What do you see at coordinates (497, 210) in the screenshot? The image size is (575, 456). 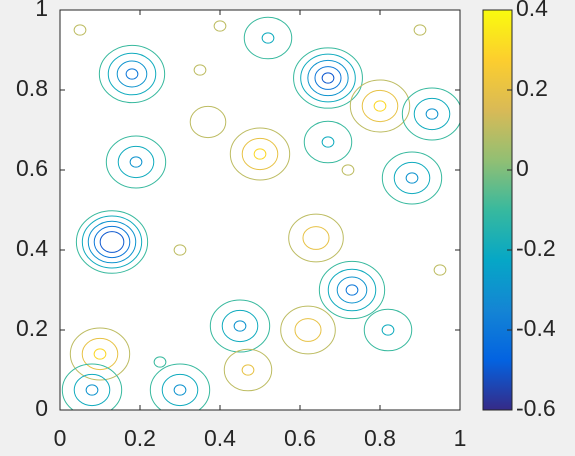 I see `colorbar` at bounding box center [497, 210].